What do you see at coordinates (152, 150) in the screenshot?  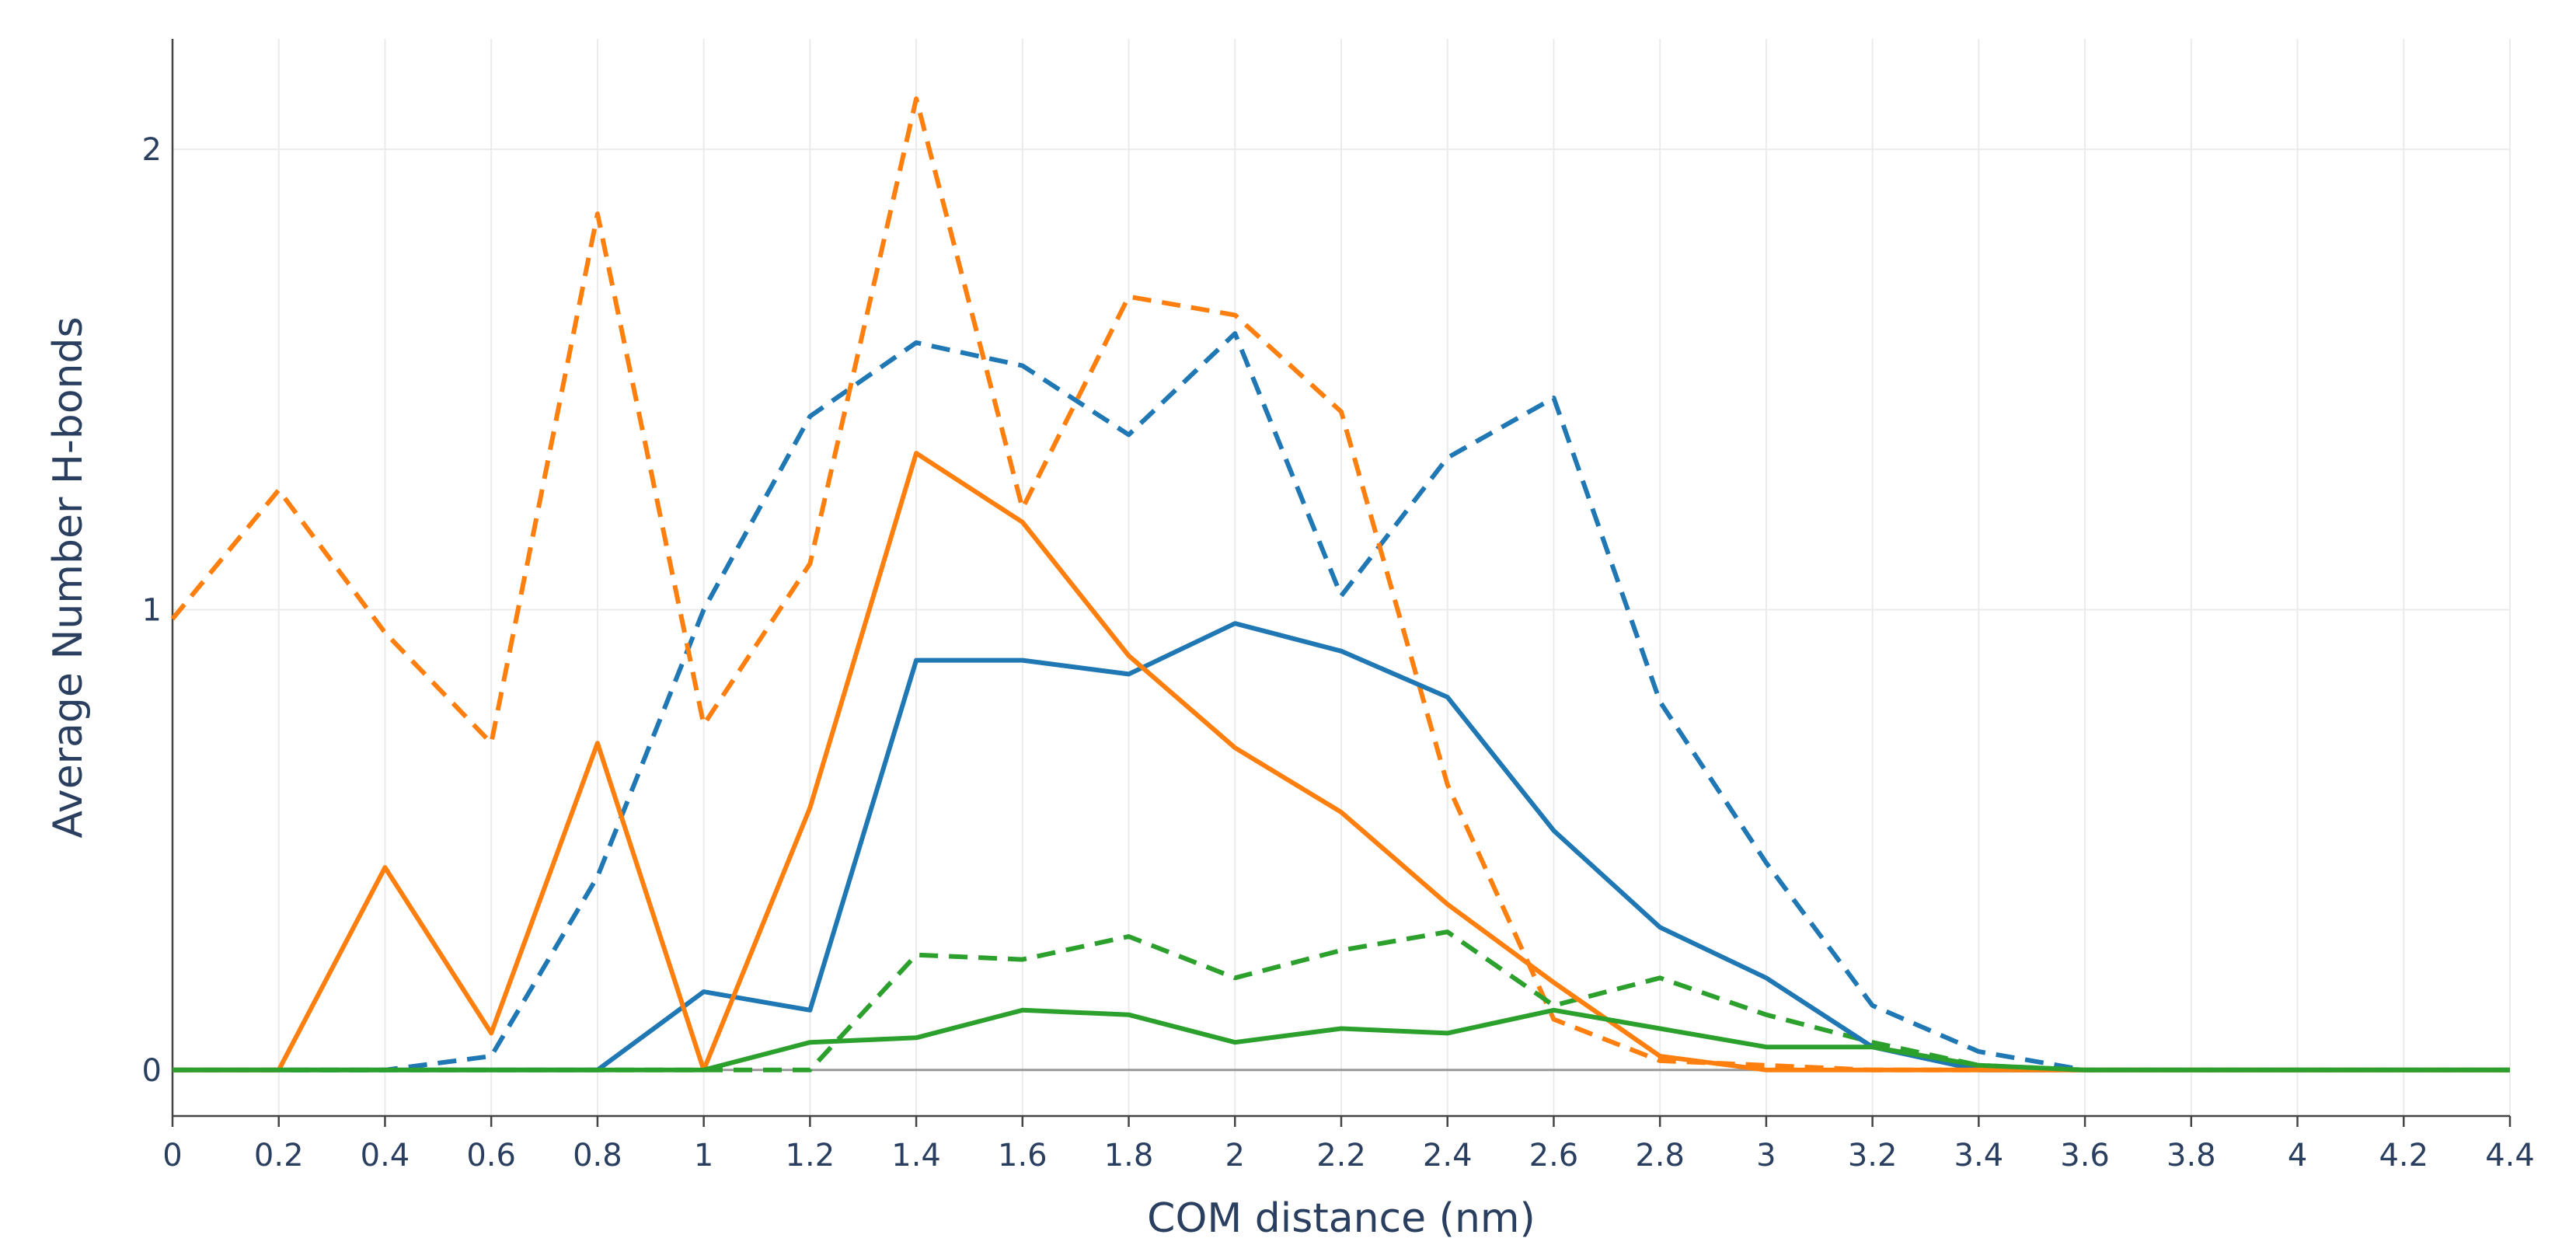 I see `y-tick-label: 2` at bounding box center [152, 150].